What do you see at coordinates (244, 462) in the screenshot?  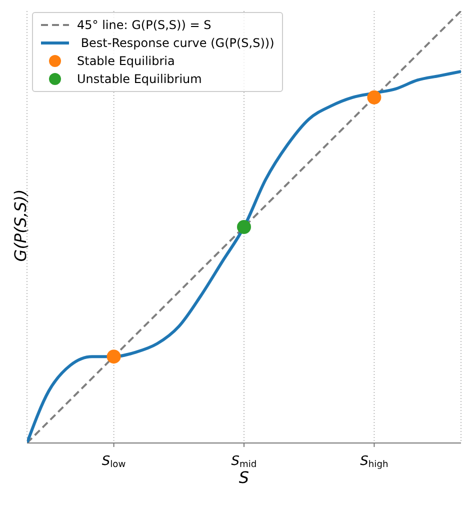 I see `x-tick-label: S$_{mid}$` at bounding box center [244, 462].